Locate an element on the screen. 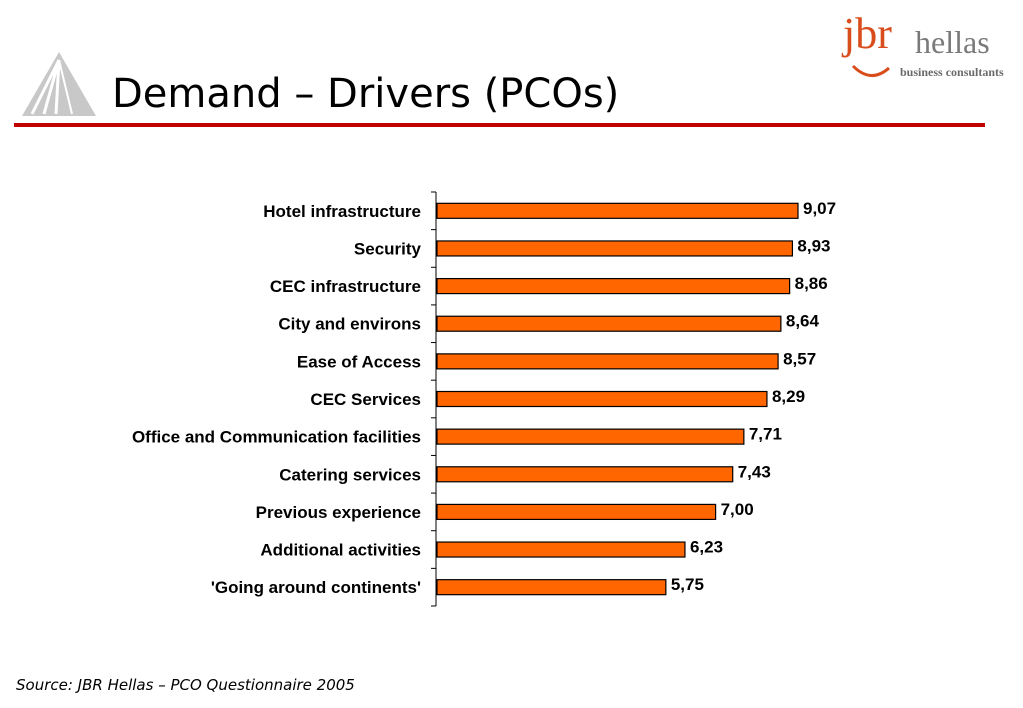 The image size is (1023, 708). category-label: Hotel infrastructure is located at coordinates (342, 211).